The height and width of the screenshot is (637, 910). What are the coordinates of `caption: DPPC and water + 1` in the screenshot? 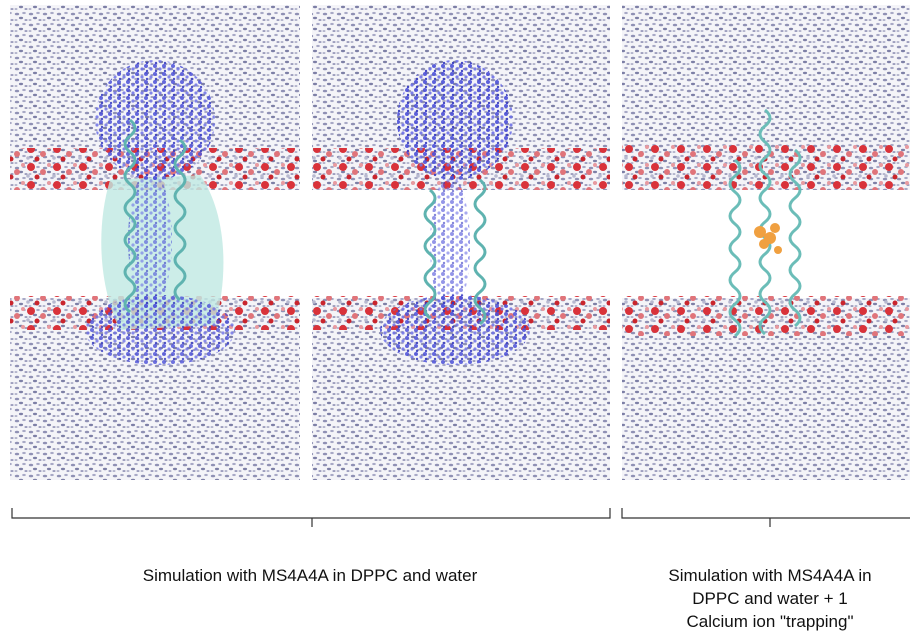 It's located at (769, 598).